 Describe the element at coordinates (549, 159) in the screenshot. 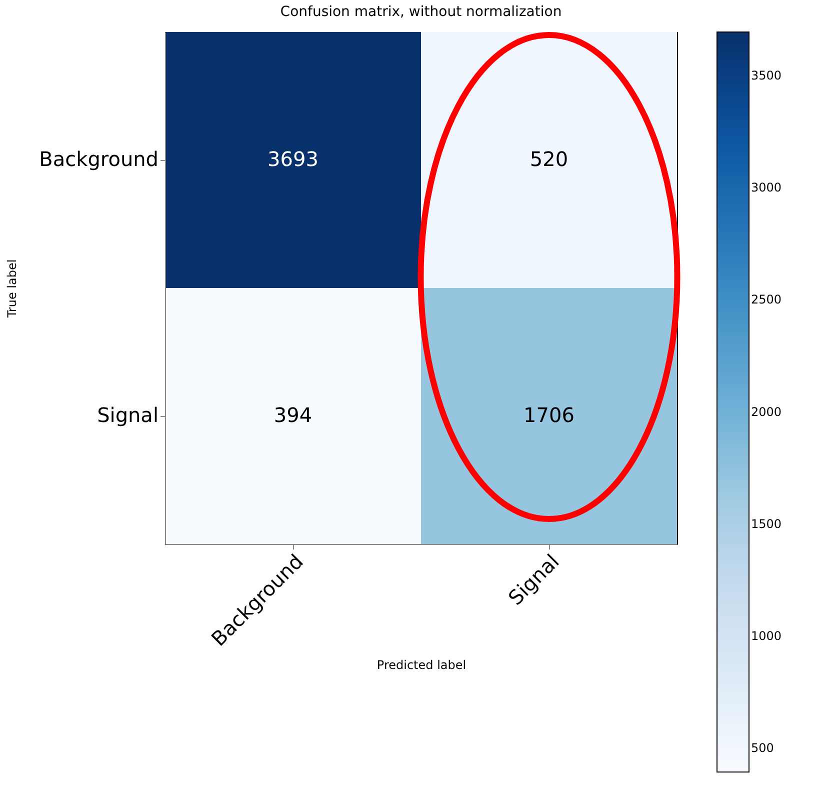

I see `data-label: 520` at that location.